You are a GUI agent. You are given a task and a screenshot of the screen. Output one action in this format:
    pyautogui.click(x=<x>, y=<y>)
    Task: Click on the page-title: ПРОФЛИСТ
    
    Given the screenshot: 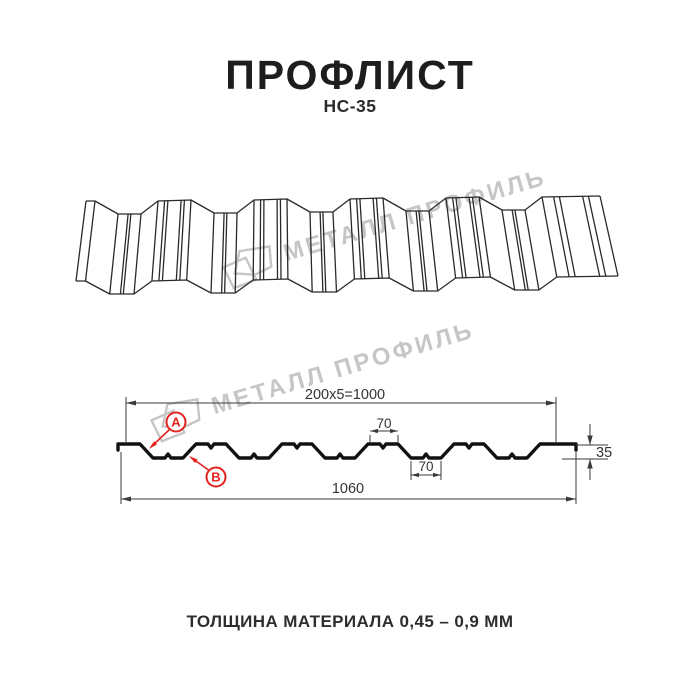 What is the action you would take?
    pyautogui.click(x=350, y=75)
    